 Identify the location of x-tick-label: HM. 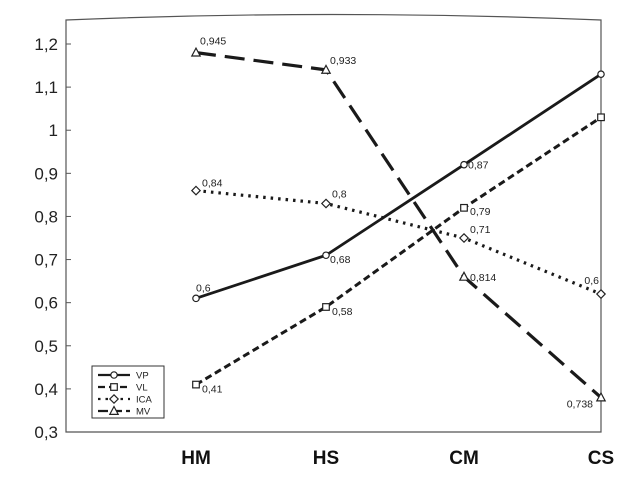
(196, 458).